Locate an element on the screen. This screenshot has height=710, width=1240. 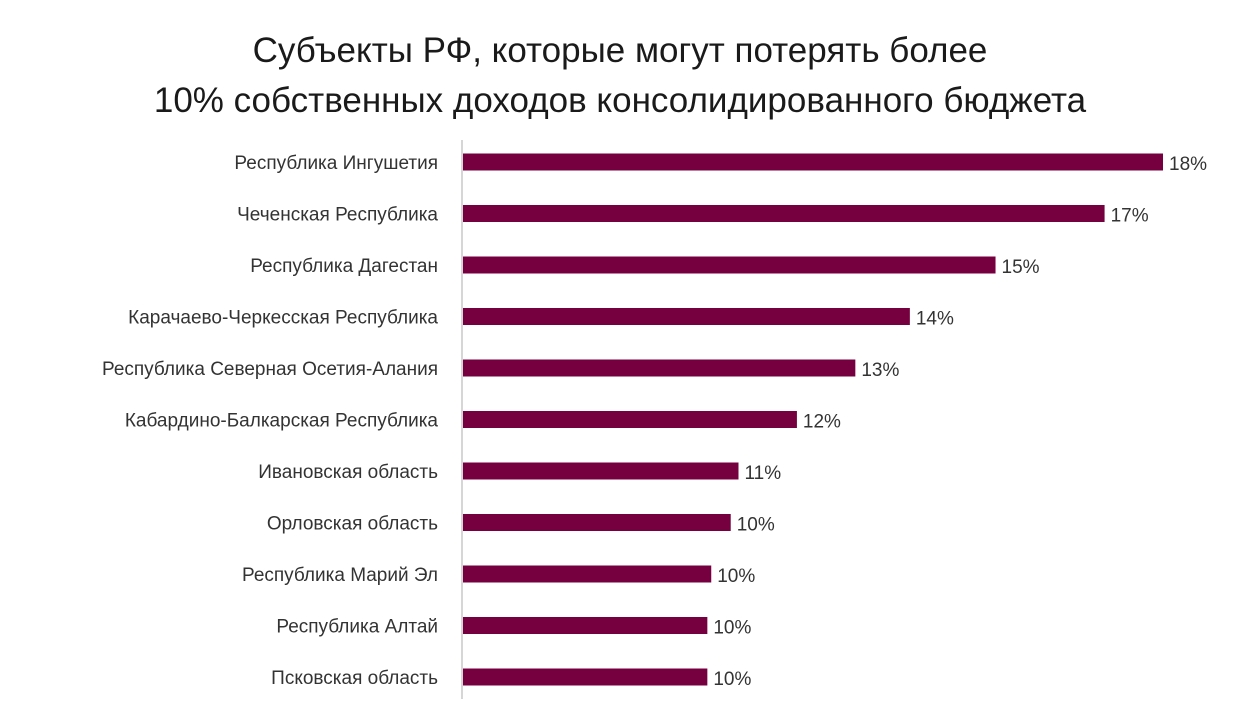
category-label: Республика Марий Эл is located at coordinates (340, 575).